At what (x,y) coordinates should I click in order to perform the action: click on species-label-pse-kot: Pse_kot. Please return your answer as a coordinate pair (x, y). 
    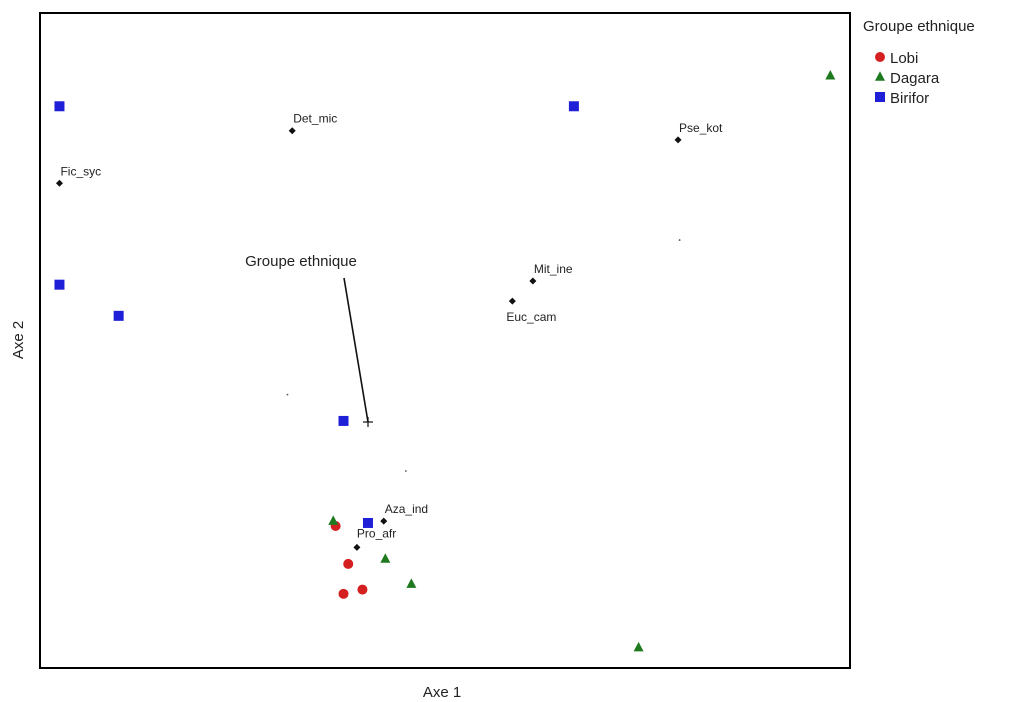
    Looking at the image, I should click on (701, 128).